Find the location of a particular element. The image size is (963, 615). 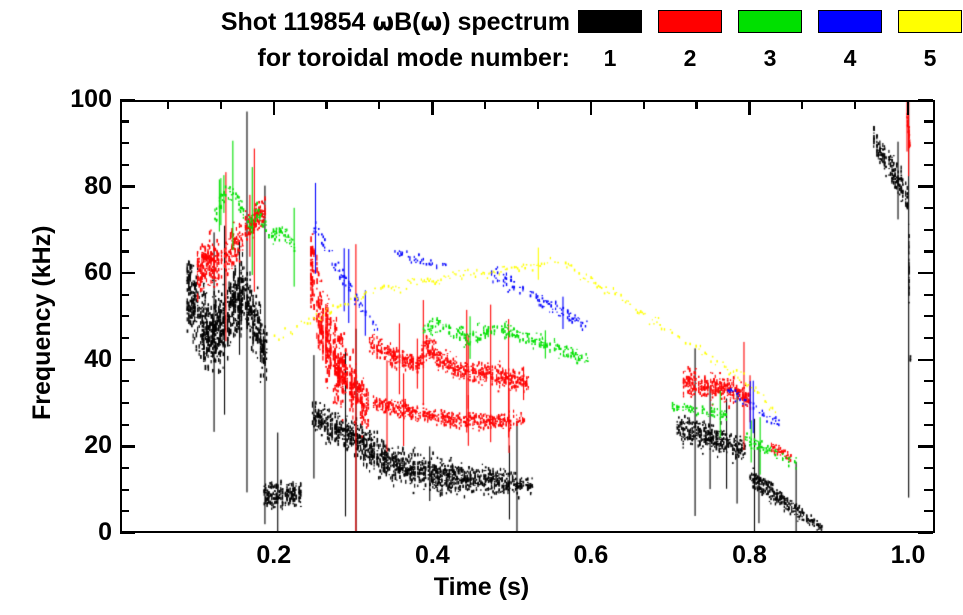

legend-label-4: 4 is located at coordinates (850, 58).